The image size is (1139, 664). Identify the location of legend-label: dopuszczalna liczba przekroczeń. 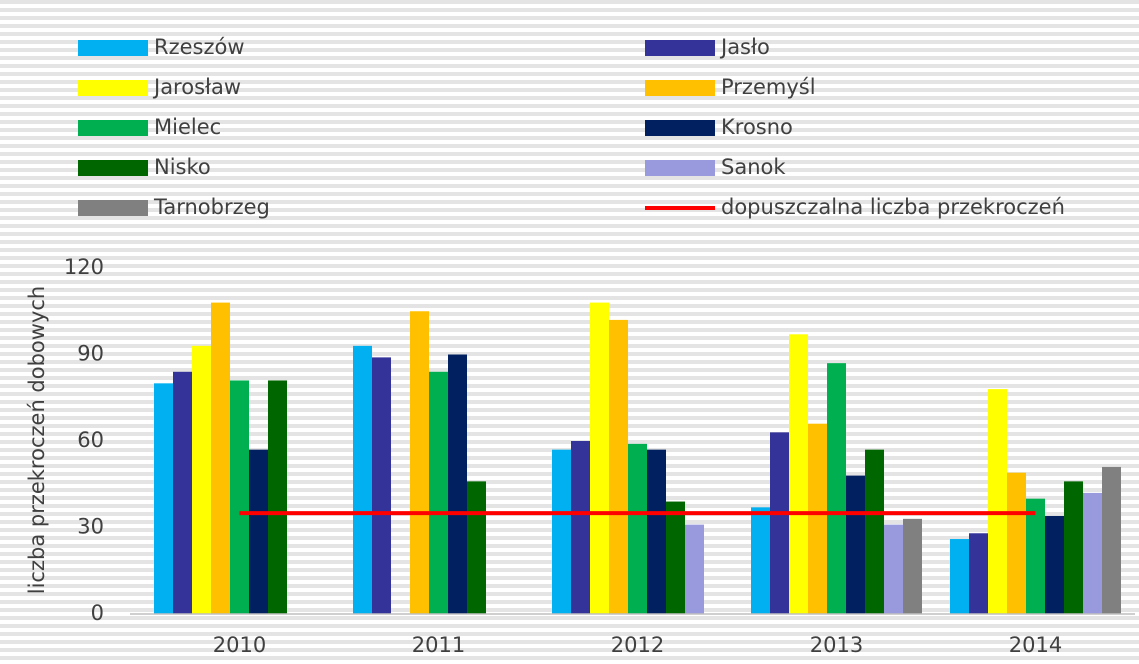
(893, 207).